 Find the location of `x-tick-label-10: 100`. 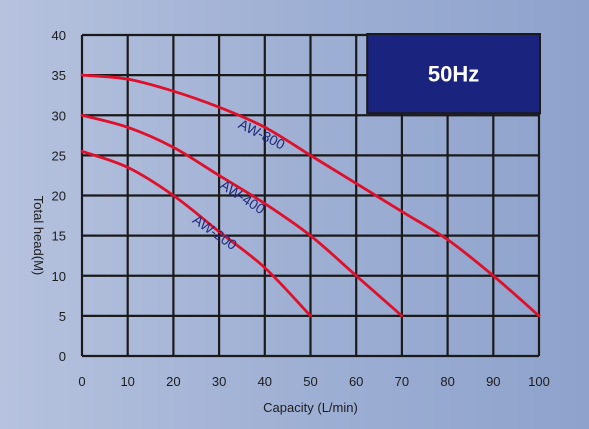

x-tick-label-10: 100 is located at coordinates (539, 381).